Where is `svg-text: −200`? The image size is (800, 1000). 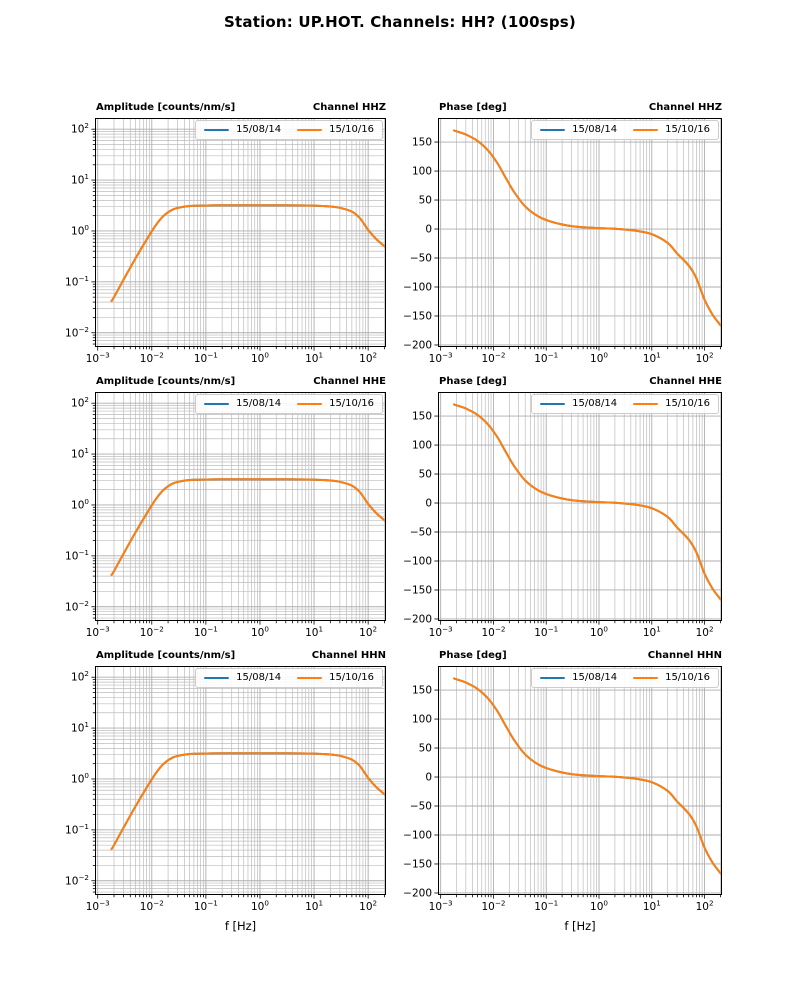
svg-text: −200 is located at coordinates (417, 893).